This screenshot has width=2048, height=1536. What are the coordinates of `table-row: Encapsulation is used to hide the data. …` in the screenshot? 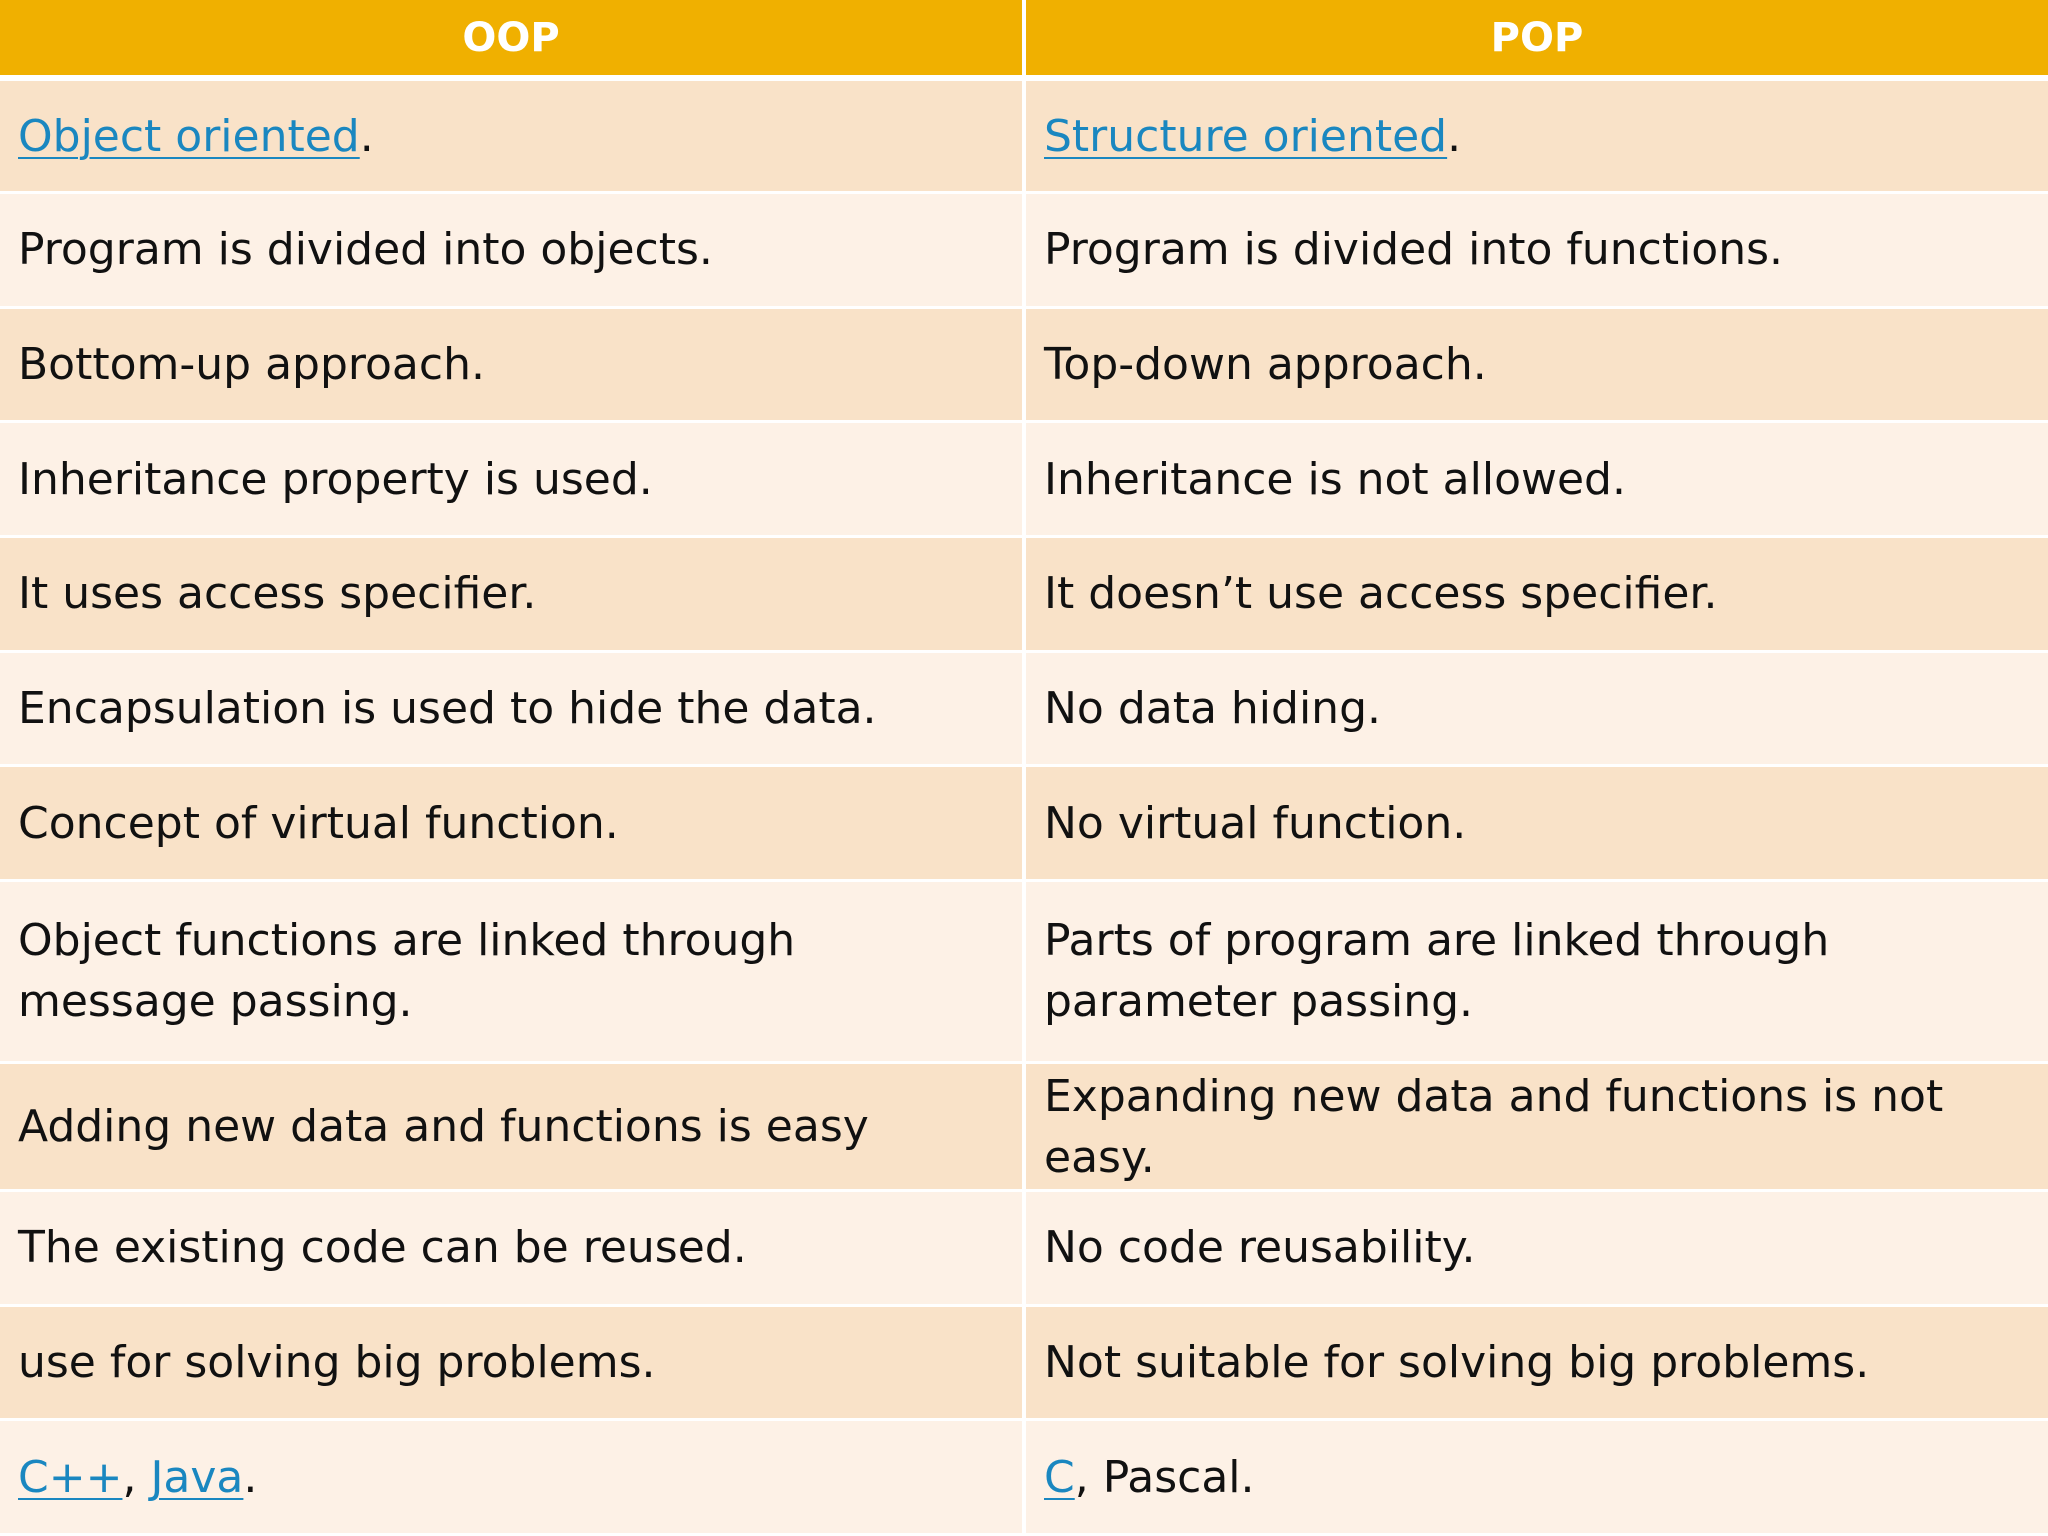 It's located at (1024, 709).